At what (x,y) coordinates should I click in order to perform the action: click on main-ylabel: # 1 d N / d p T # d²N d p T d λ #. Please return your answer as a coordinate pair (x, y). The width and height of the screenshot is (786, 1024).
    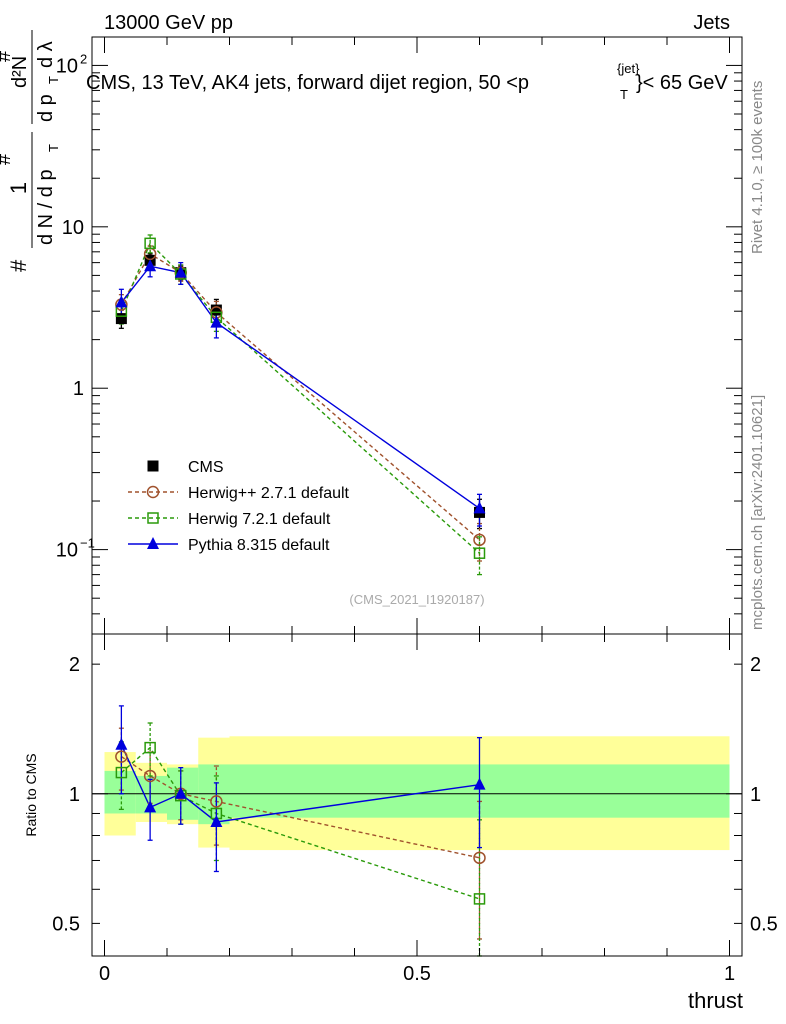
    Looking at the image, I should click on (30, 151).